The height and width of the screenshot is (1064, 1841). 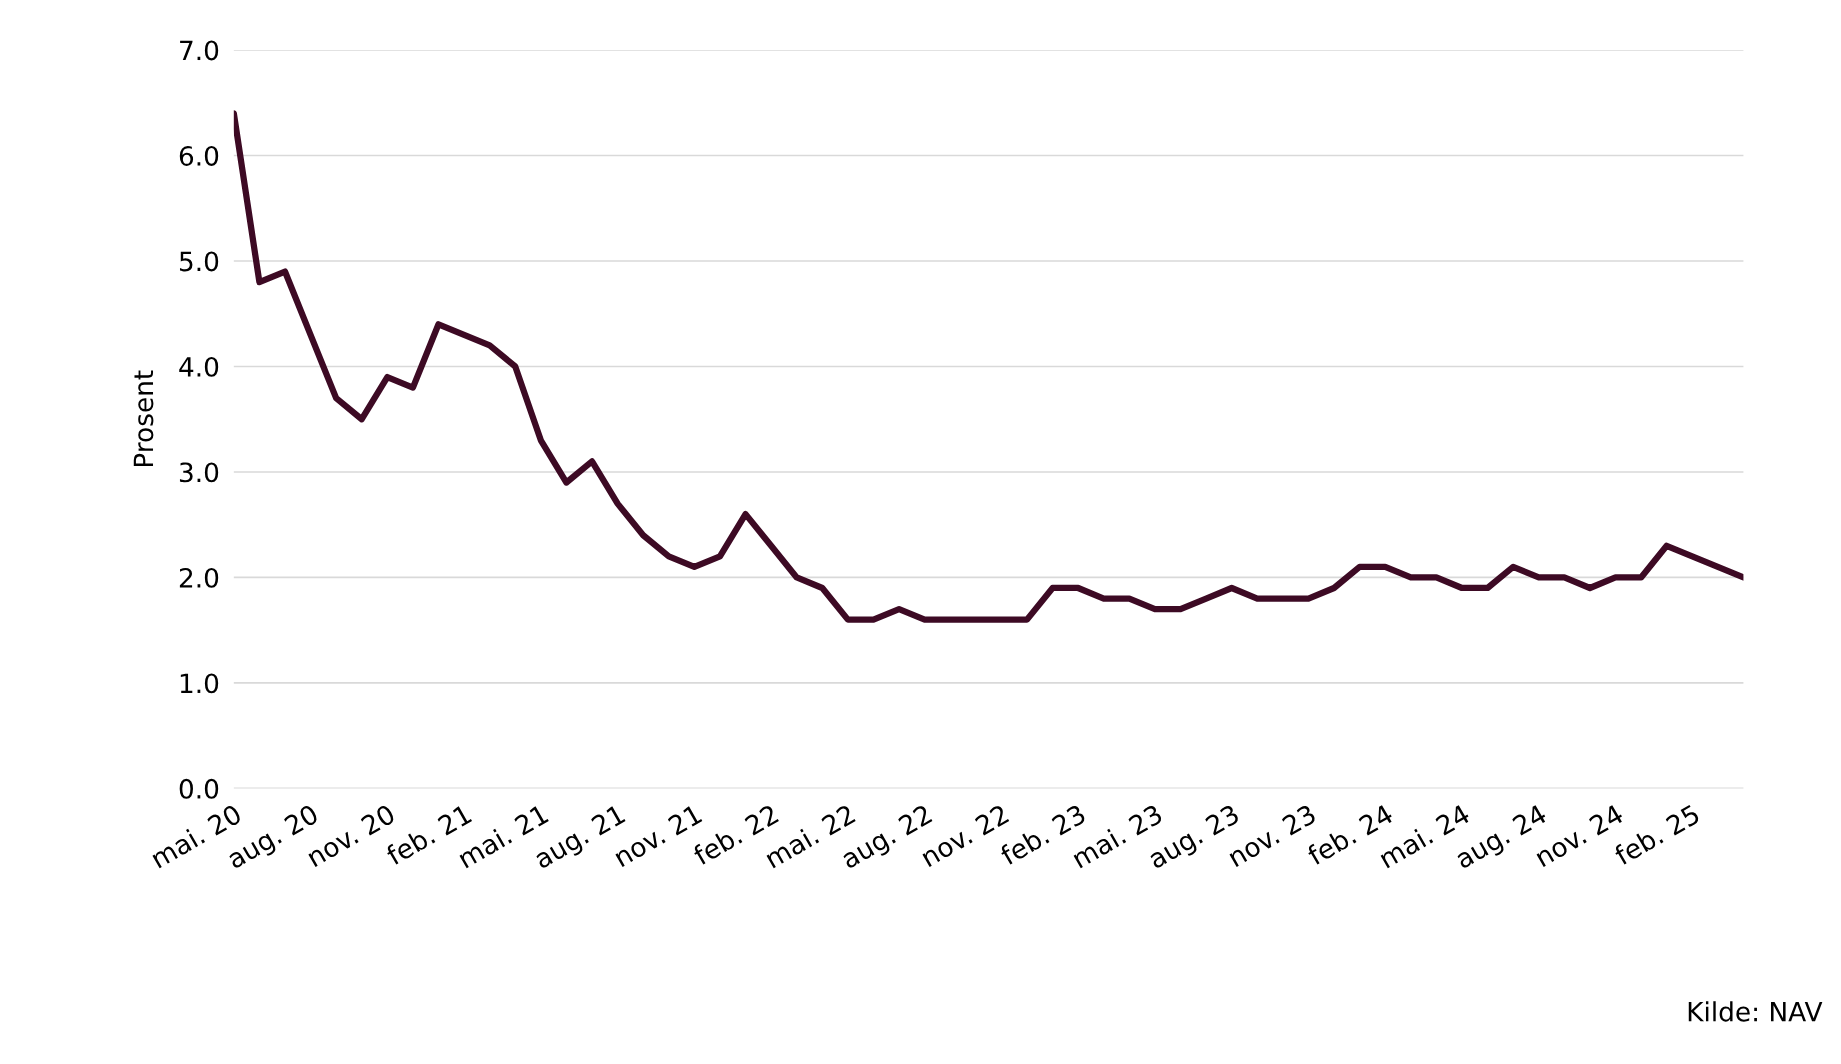 What do you see at coordinates (199, 366) in the screenshot?
I see `y-tick-label: 4.0` at bounding box center [199, 366].